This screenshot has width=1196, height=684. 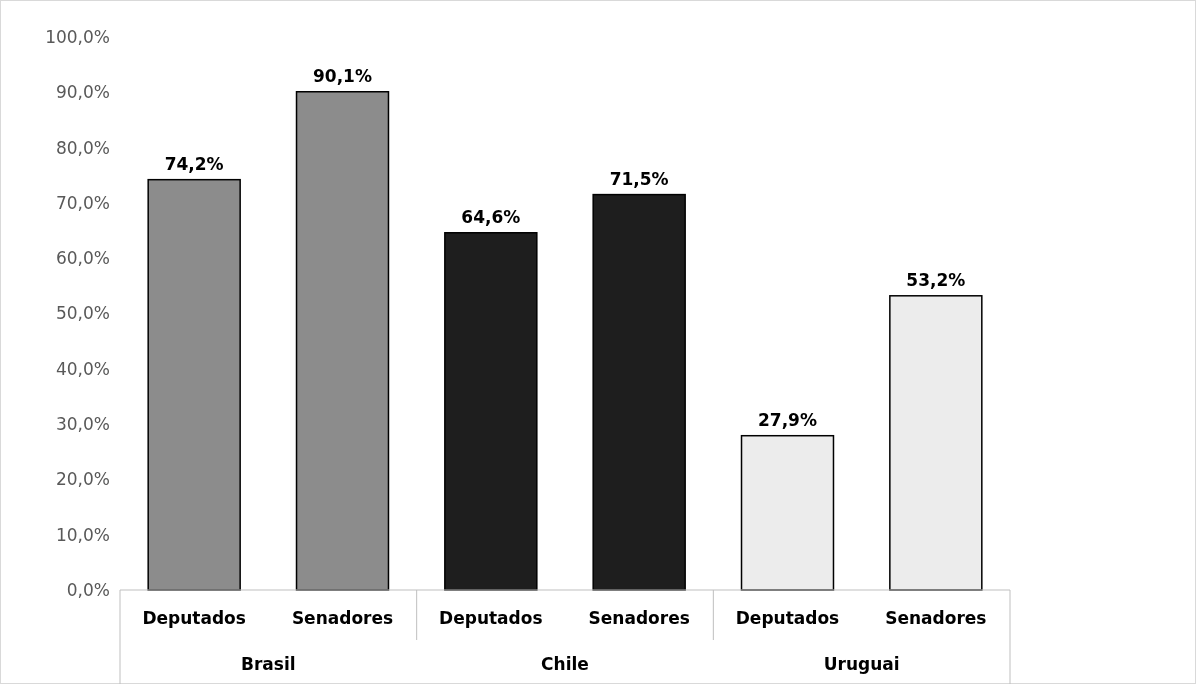 What do you see at coordinates (268, 664) in the screenshot?
I see `text: Brasil` at bounding box center [268, 664].